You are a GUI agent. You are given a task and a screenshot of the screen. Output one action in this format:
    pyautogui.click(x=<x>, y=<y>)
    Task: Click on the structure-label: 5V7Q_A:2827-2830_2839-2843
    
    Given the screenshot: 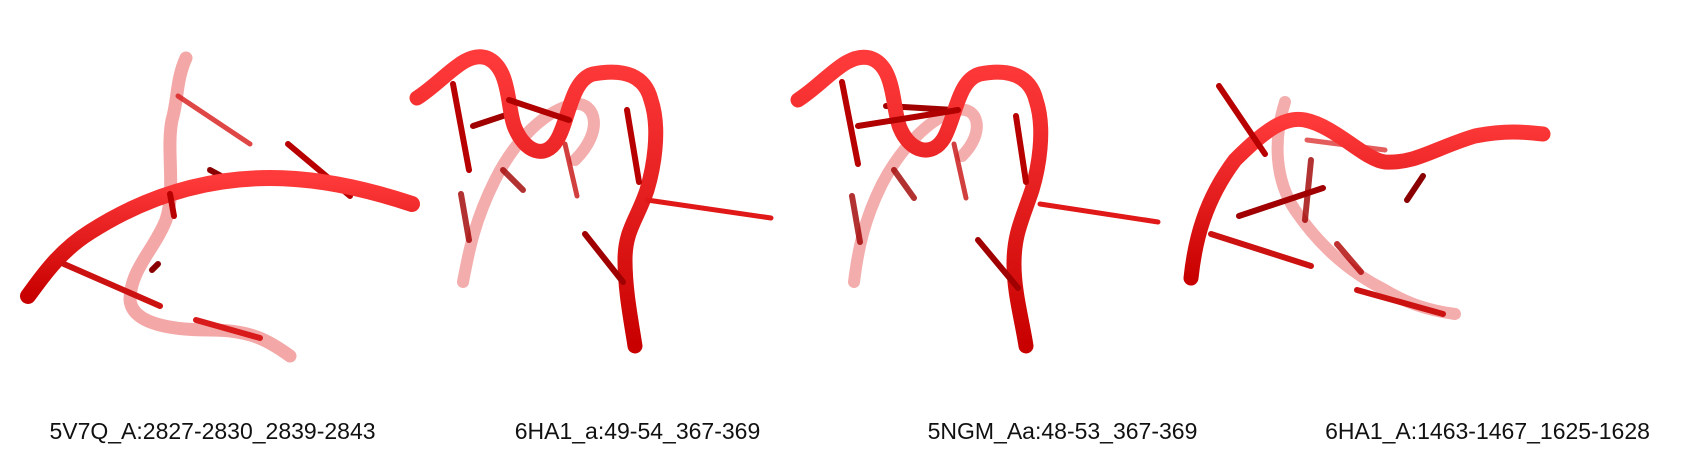 What is the action you would take?
    pyautogui.click(x=212, y=431)
    